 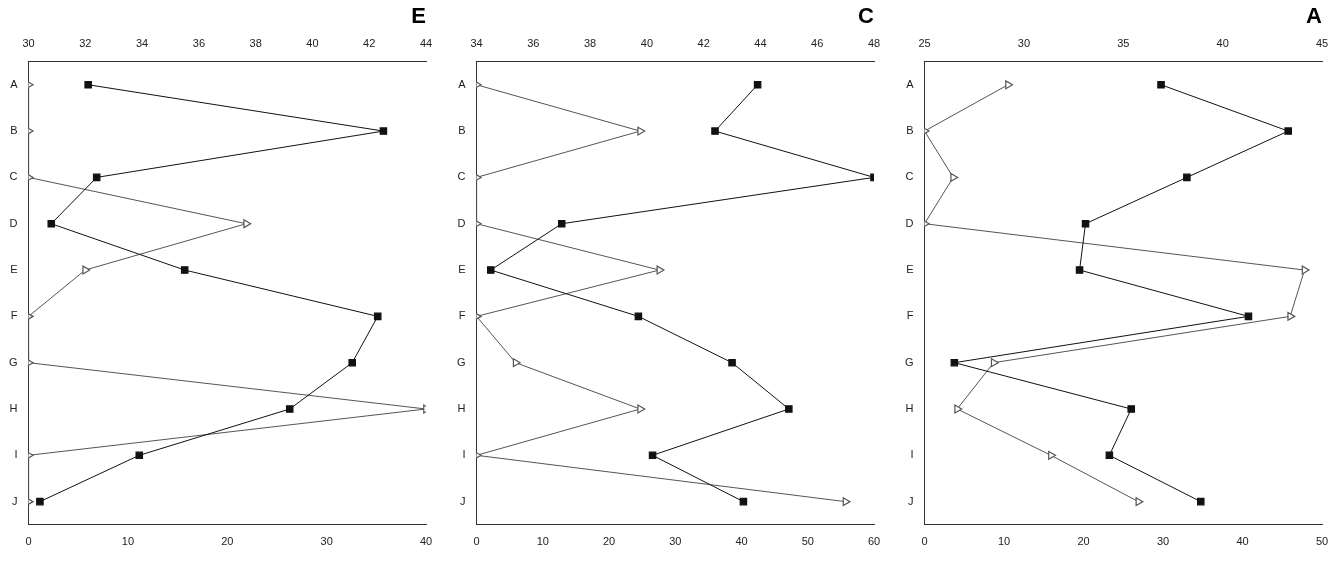 What do you see at coordinates (369, 43) in the screenshot?
I see `x2-tick-label: 42` at bounding box center [369, 43].